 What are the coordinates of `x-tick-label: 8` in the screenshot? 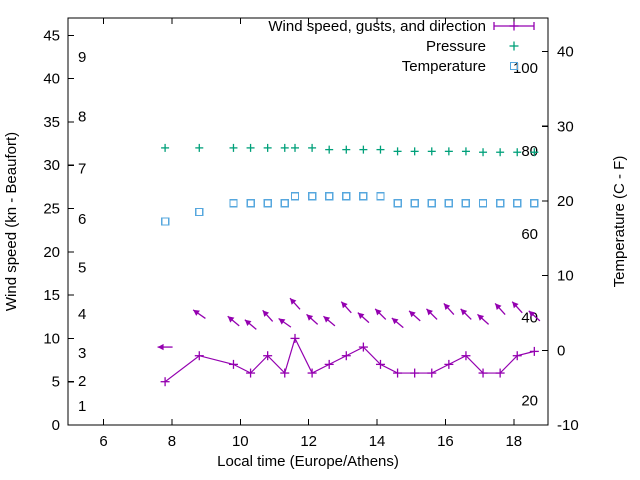 It's located at (172, 441).